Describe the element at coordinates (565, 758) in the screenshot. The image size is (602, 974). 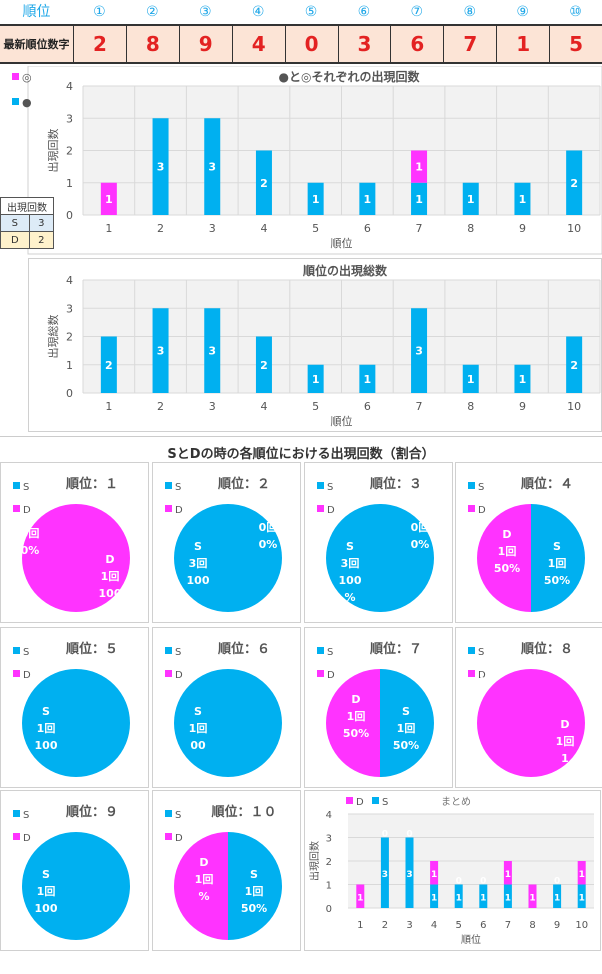
I see `pie-data-label: 1` at that location.